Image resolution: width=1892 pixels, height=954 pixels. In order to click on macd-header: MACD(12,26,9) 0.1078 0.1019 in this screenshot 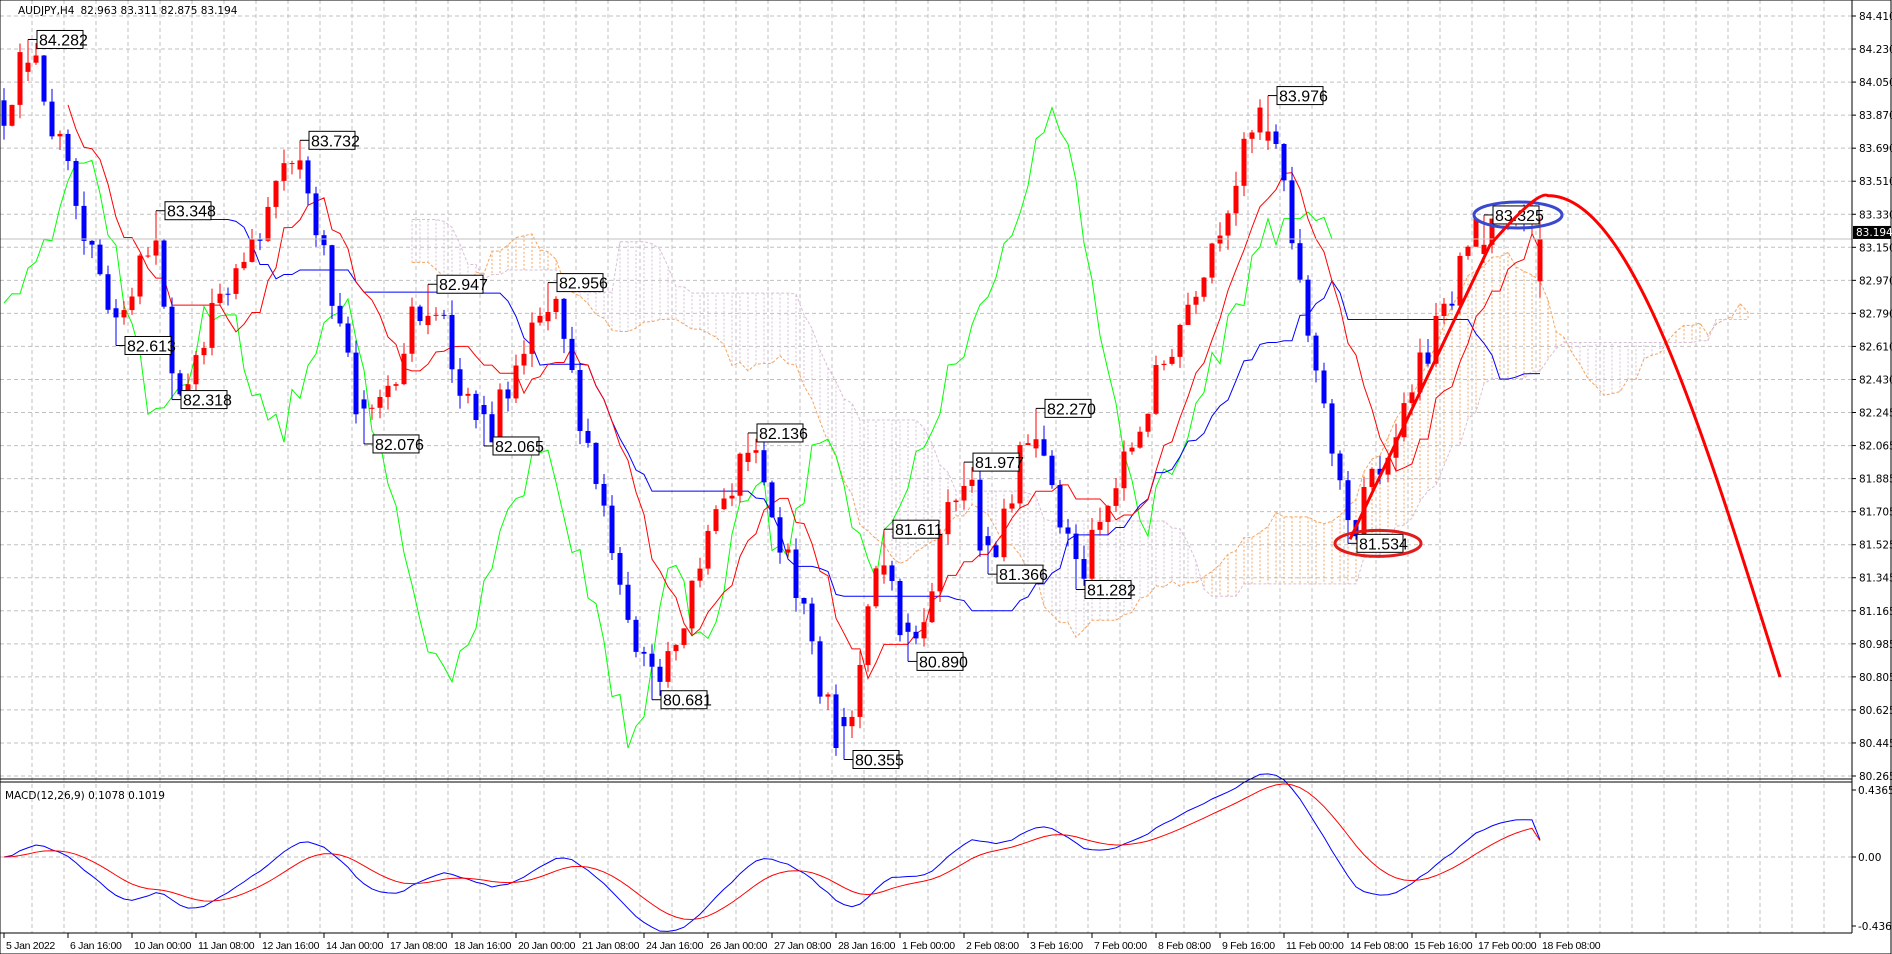, I will do `click(85, 796)`.